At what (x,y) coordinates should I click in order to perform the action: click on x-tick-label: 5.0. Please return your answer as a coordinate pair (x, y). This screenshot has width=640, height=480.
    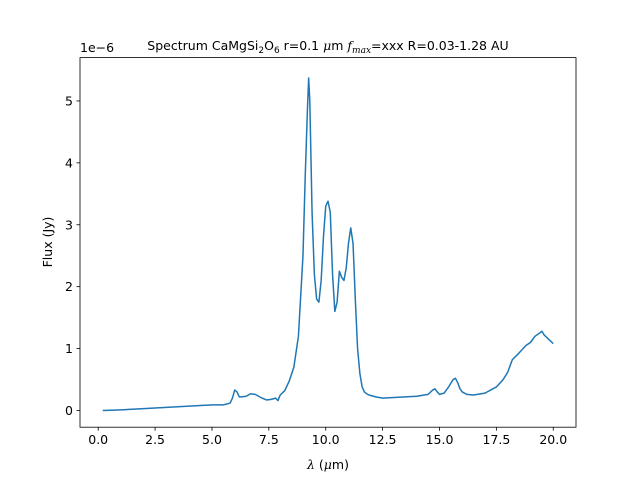
    Looking at the image, I should click on (212, 439).